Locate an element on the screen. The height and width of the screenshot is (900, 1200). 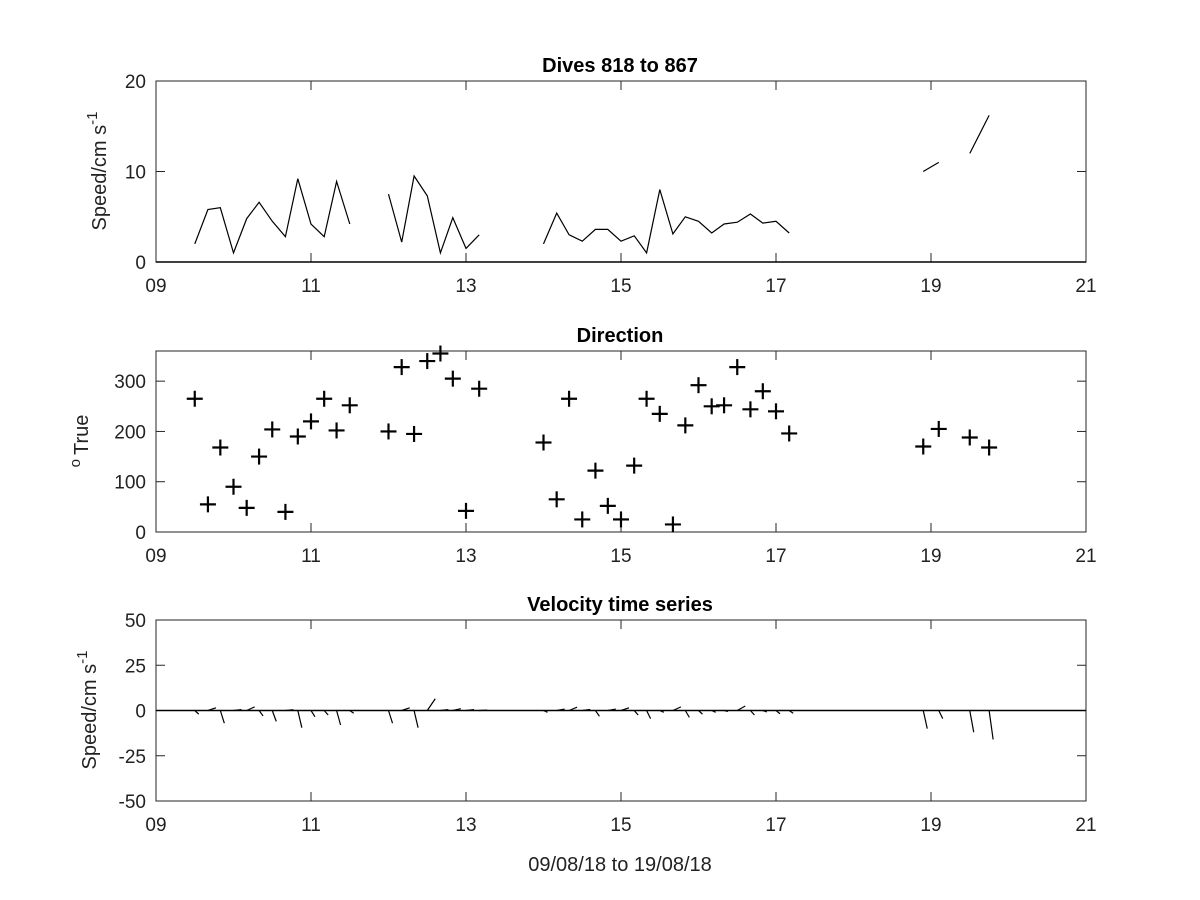
direction-y-axis-label: oTrue is located at coordinates (80, 441).